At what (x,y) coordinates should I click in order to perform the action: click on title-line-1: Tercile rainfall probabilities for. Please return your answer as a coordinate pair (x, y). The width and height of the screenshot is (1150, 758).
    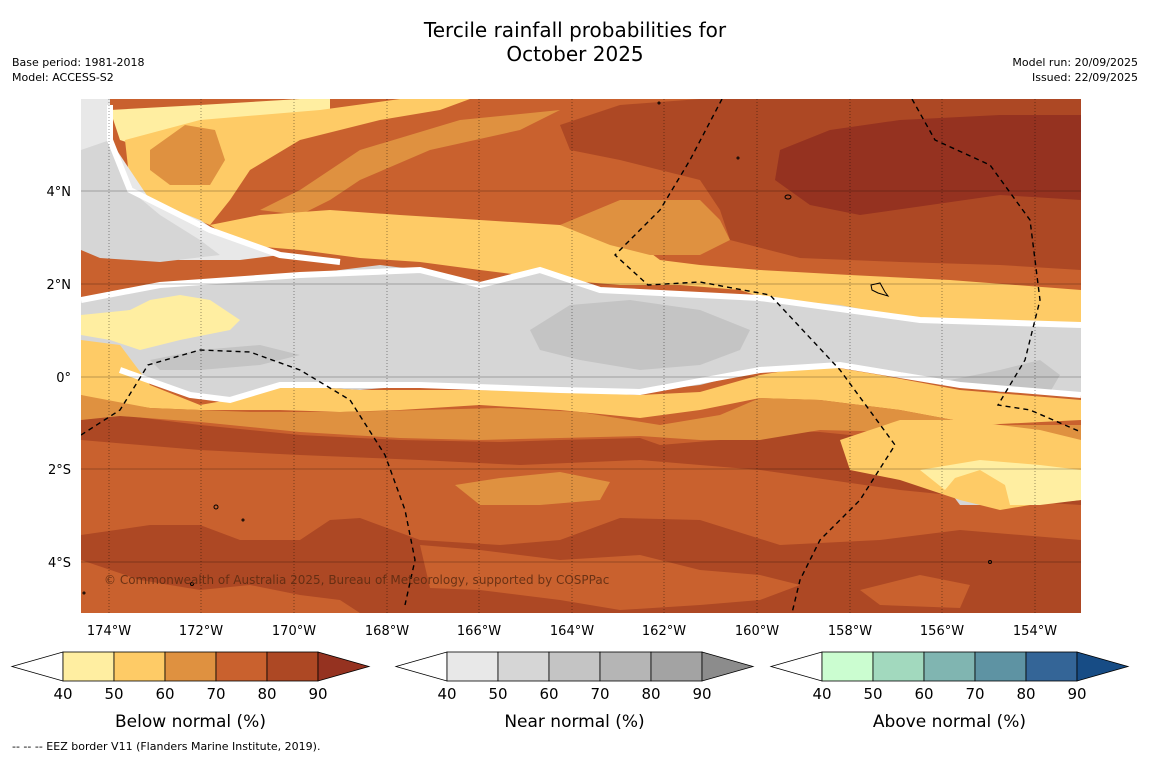
    Looking at the image, I should click on (575, 30).